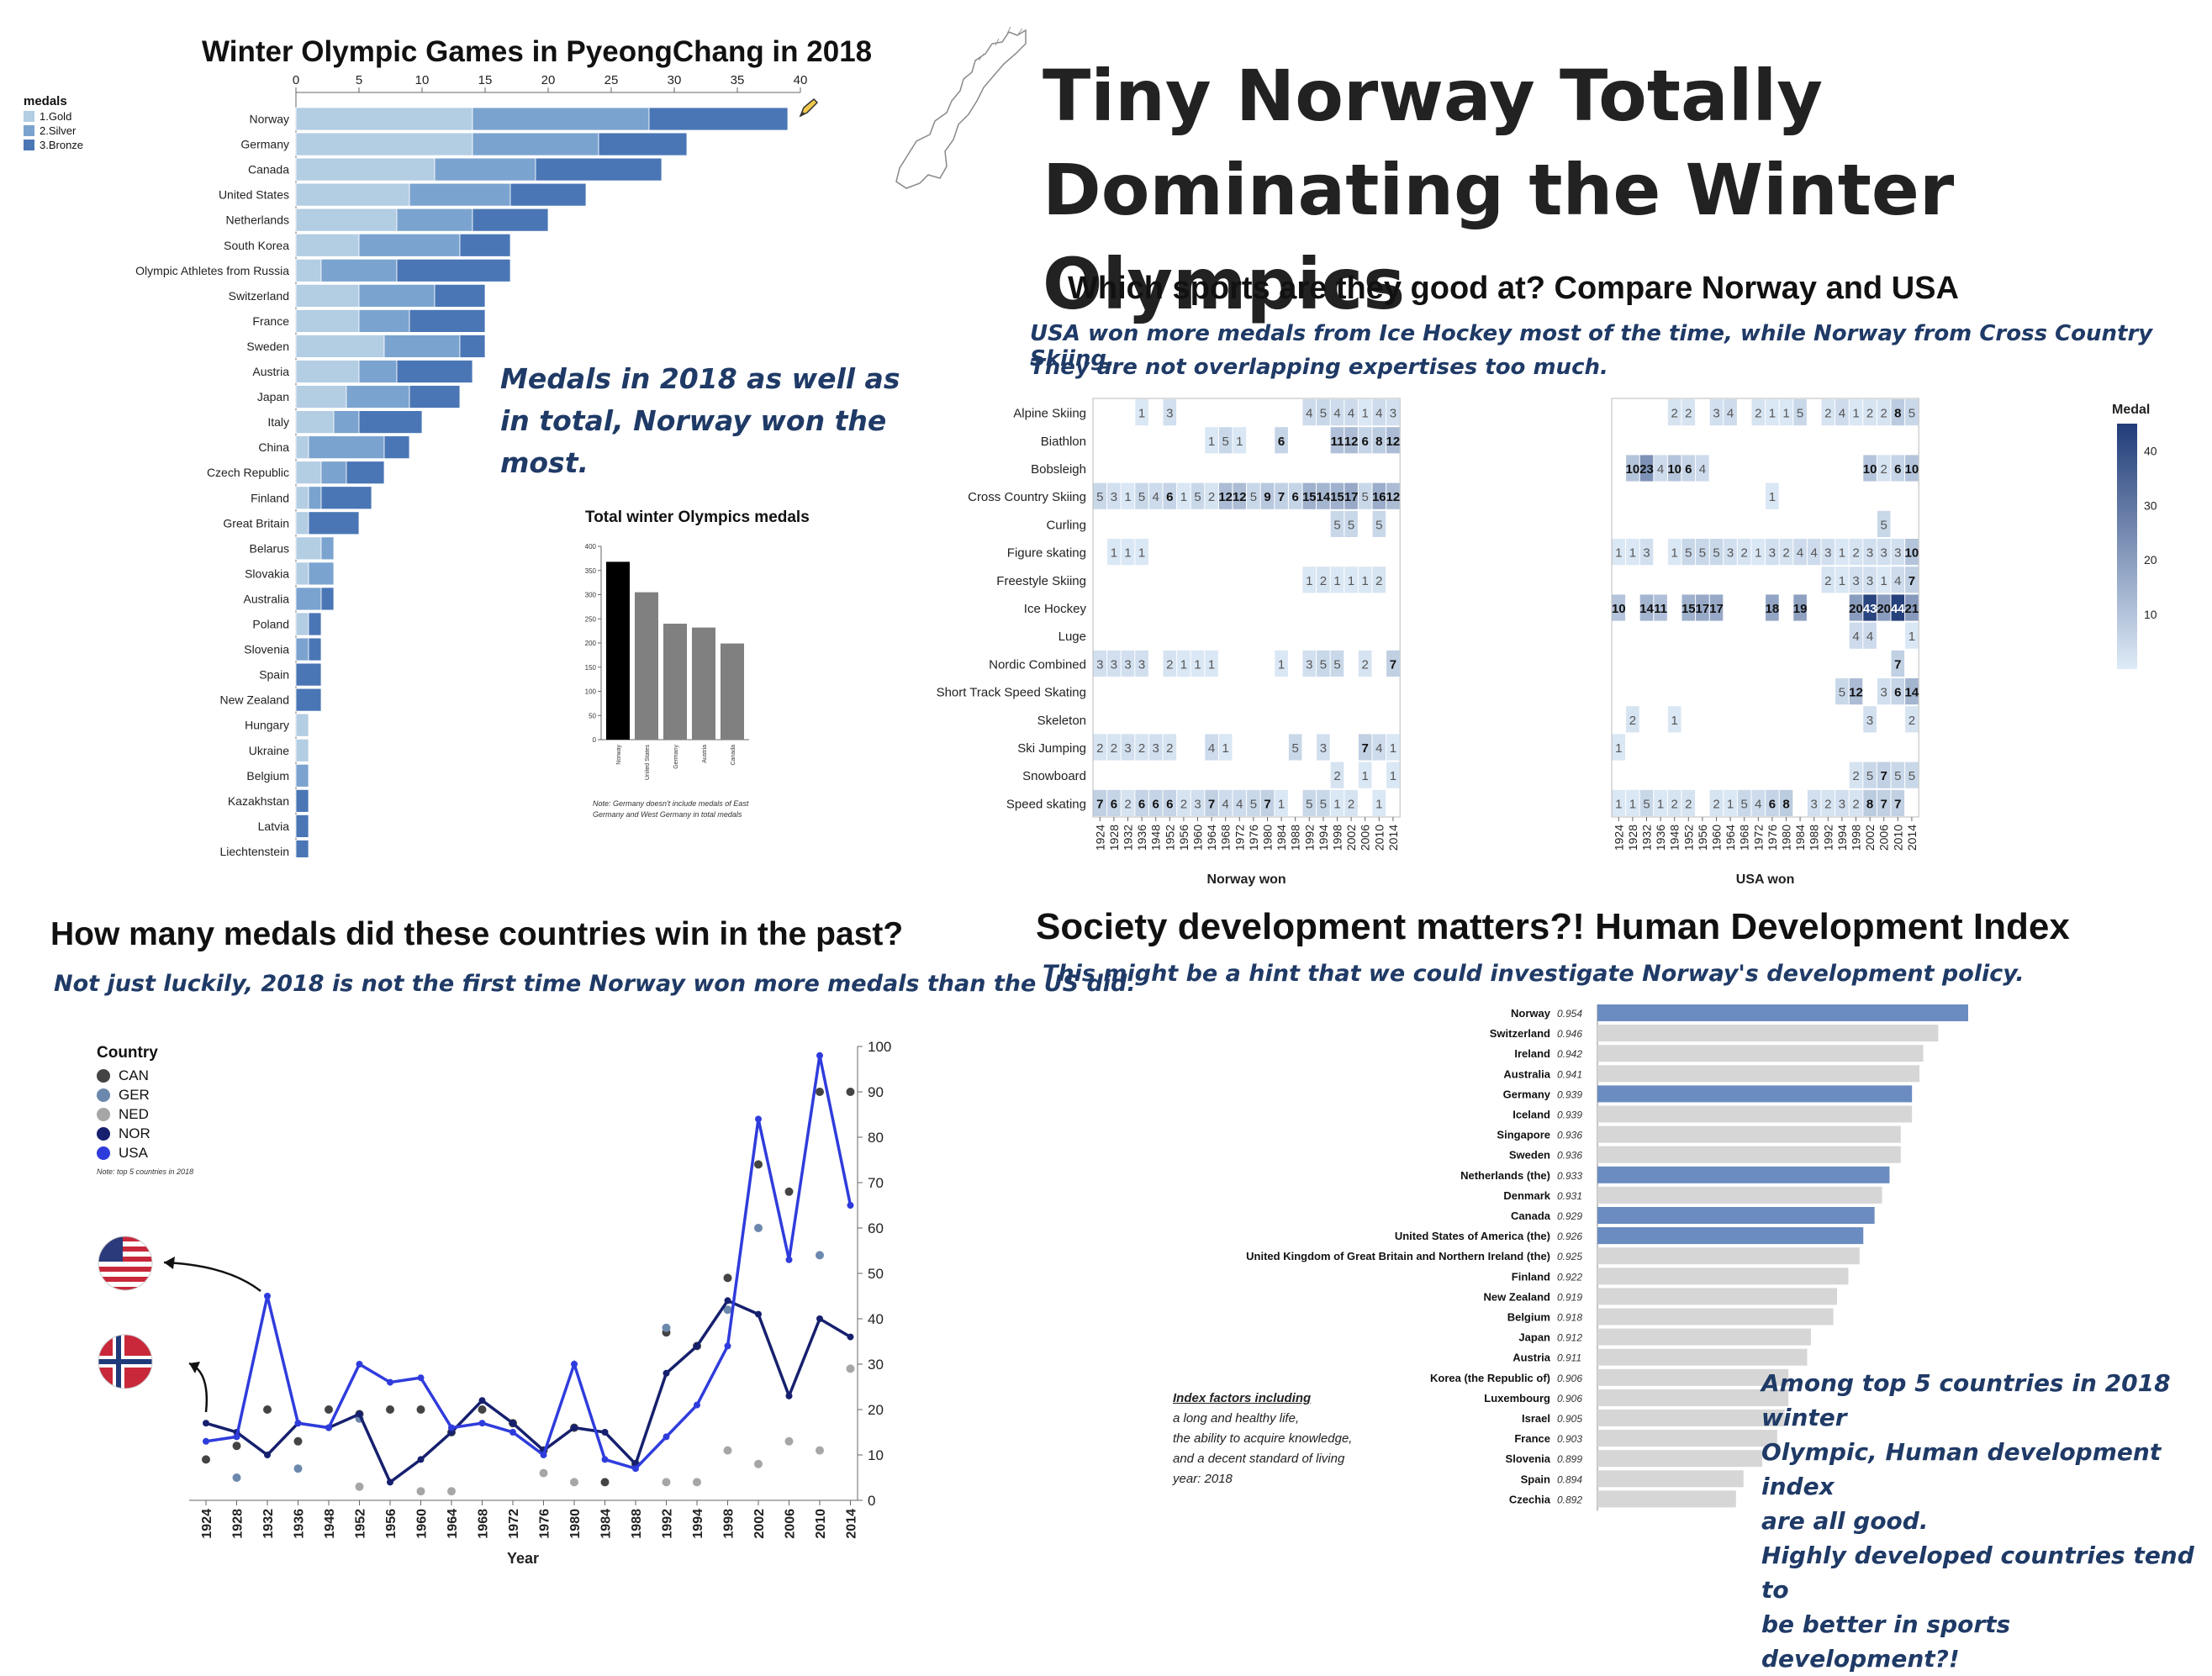  What do you see at coordinates (575, 1524) in the screenshot?
I see `x-tick-label: 1980` at bounding box center [575, 1524].